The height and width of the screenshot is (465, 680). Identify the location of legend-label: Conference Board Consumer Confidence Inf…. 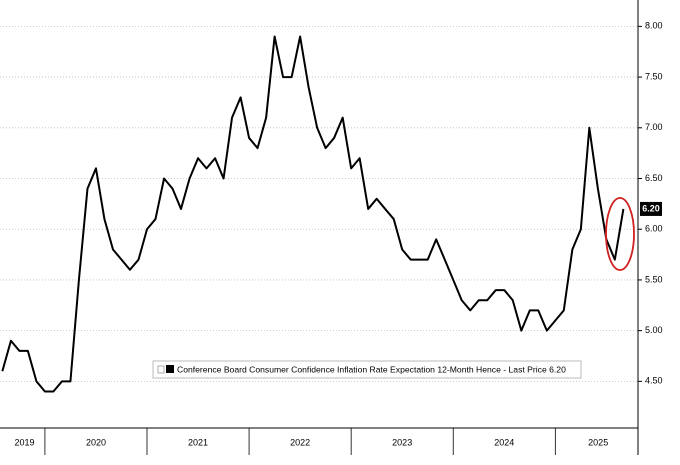
(371, 369).